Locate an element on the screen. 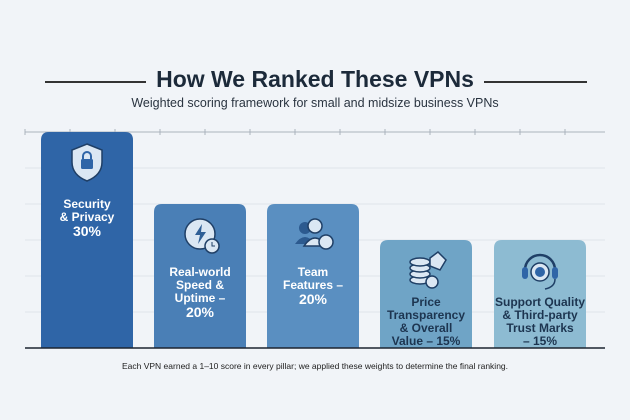 This screenshot has width=630, height=420. title-rule-left is located at coordinates (97, 82).